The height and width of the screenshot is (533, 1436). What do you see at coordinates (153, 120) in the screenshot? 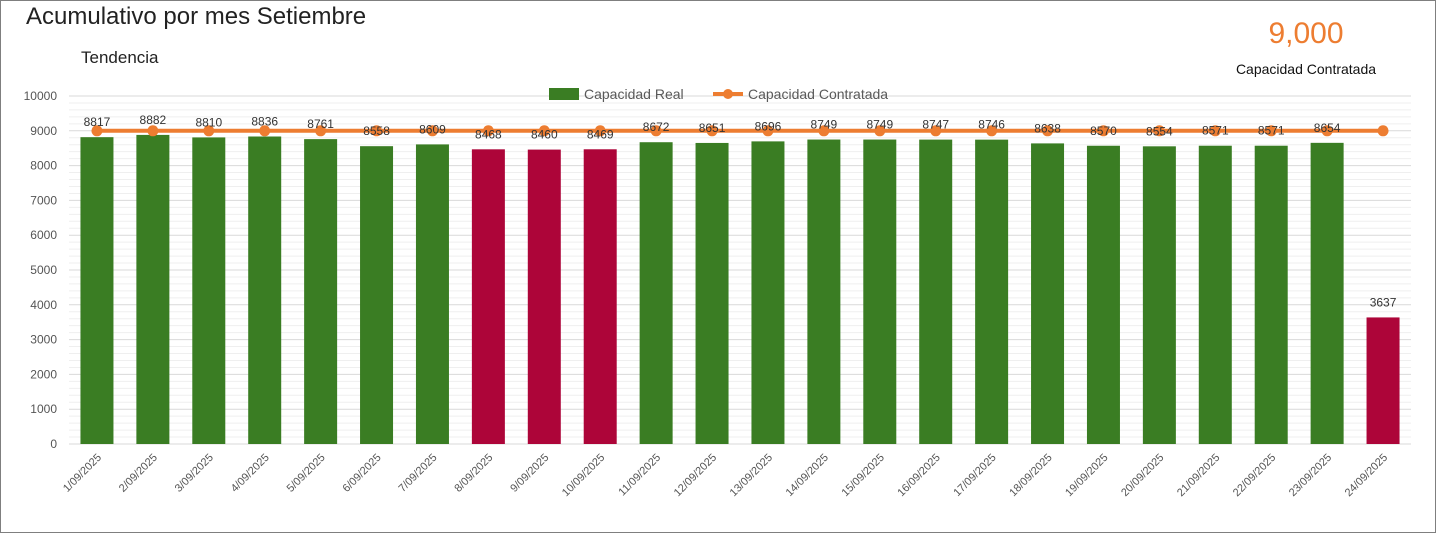
I see `bar-data-label: 8882` at bounding box center [153, 120].